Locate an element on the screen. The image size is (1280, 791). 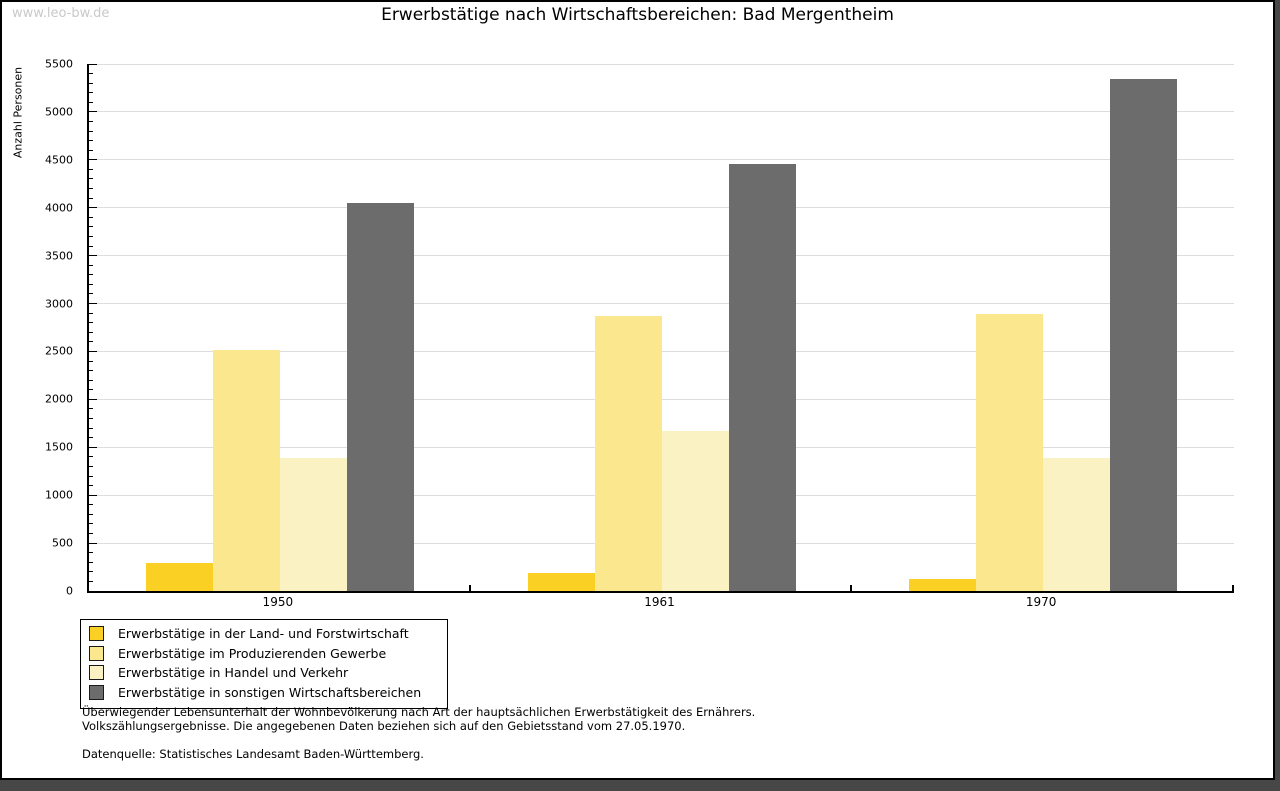
y-tick-label-4000: 4000 is located at coordinates (59, 208).